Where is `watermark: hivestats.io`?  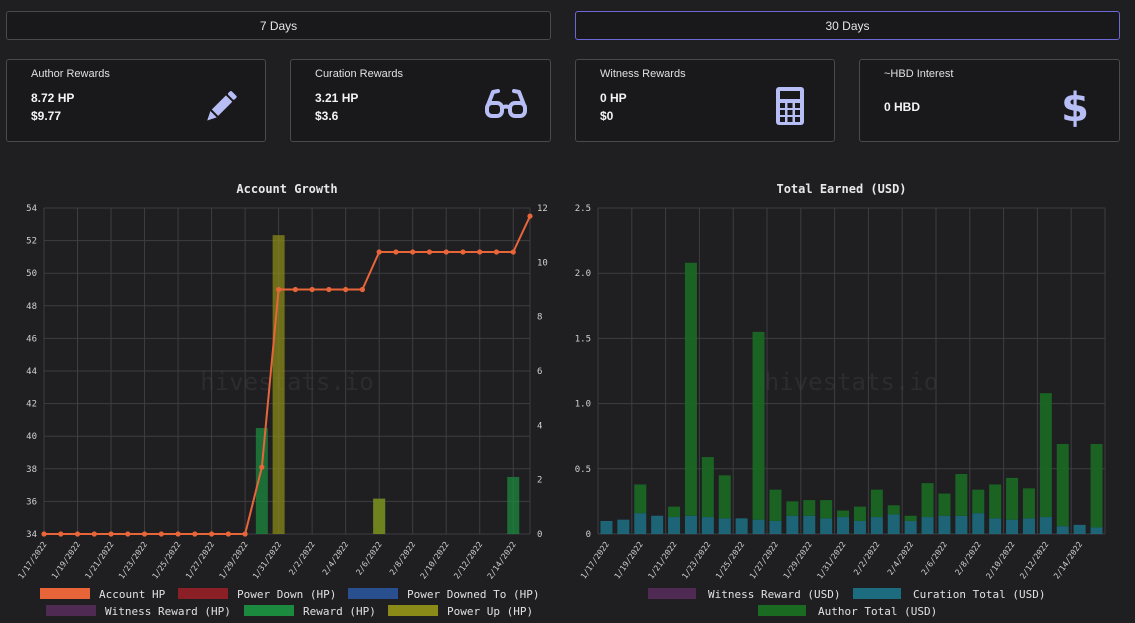
watermark: hivestats.io is located at coordinates (286, 382).